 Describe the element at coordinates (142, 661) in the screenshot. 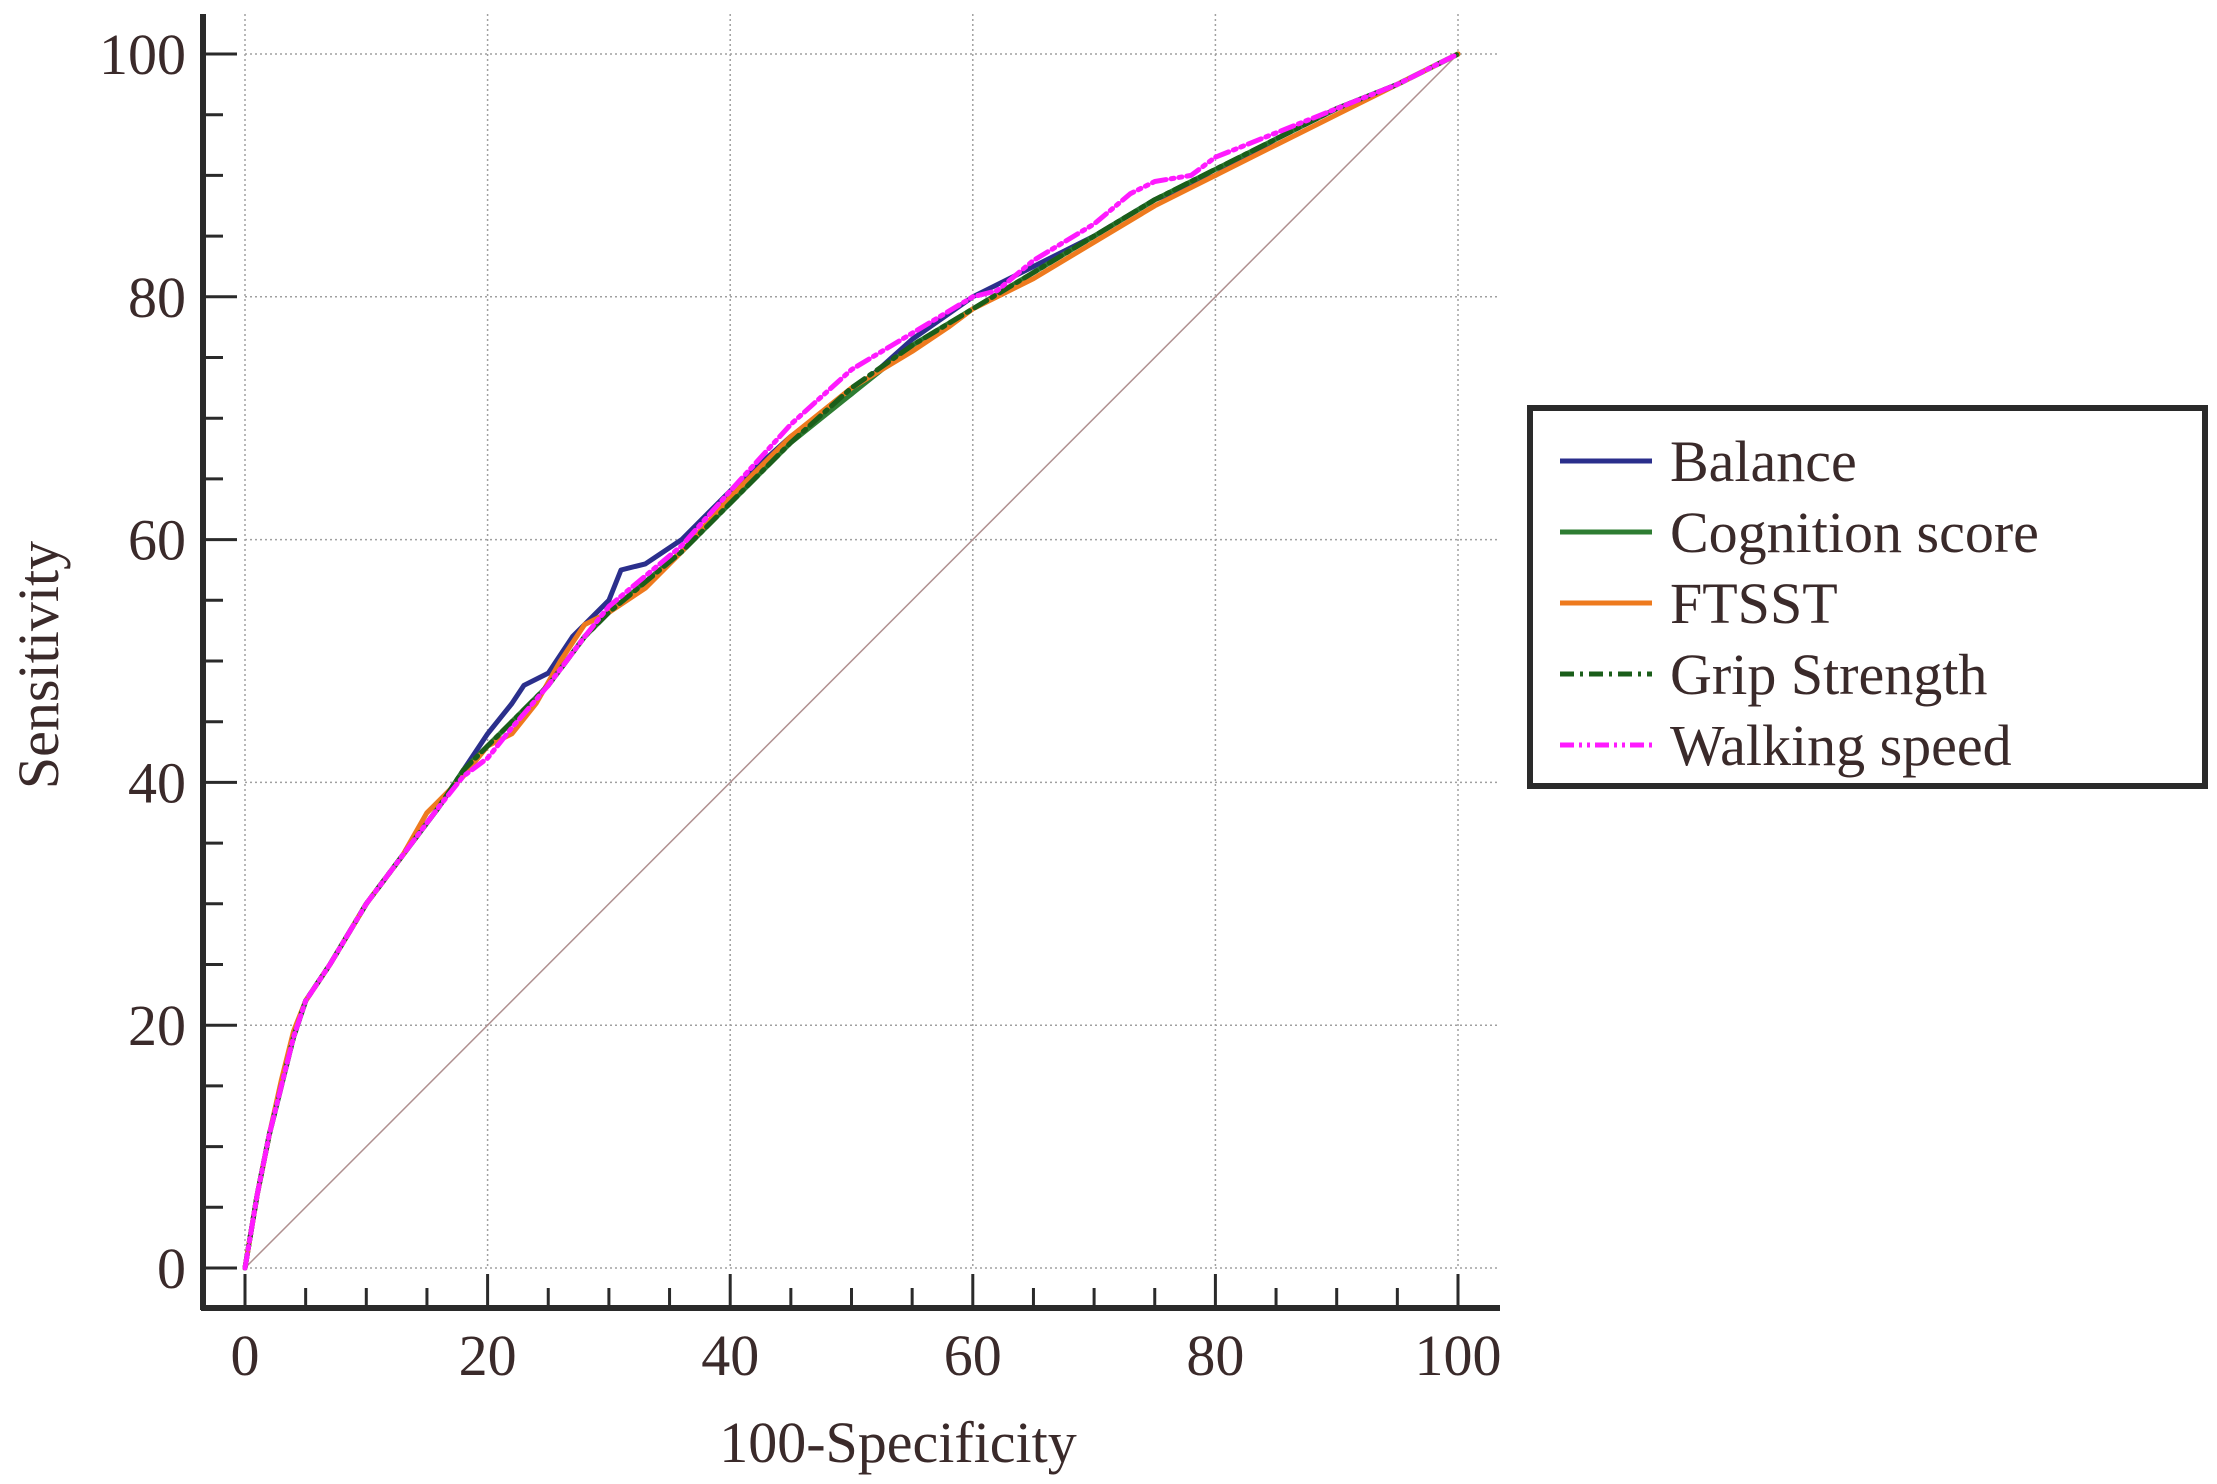

I see `y-tick-labels: 0 20 40 60 80 100` at that location.